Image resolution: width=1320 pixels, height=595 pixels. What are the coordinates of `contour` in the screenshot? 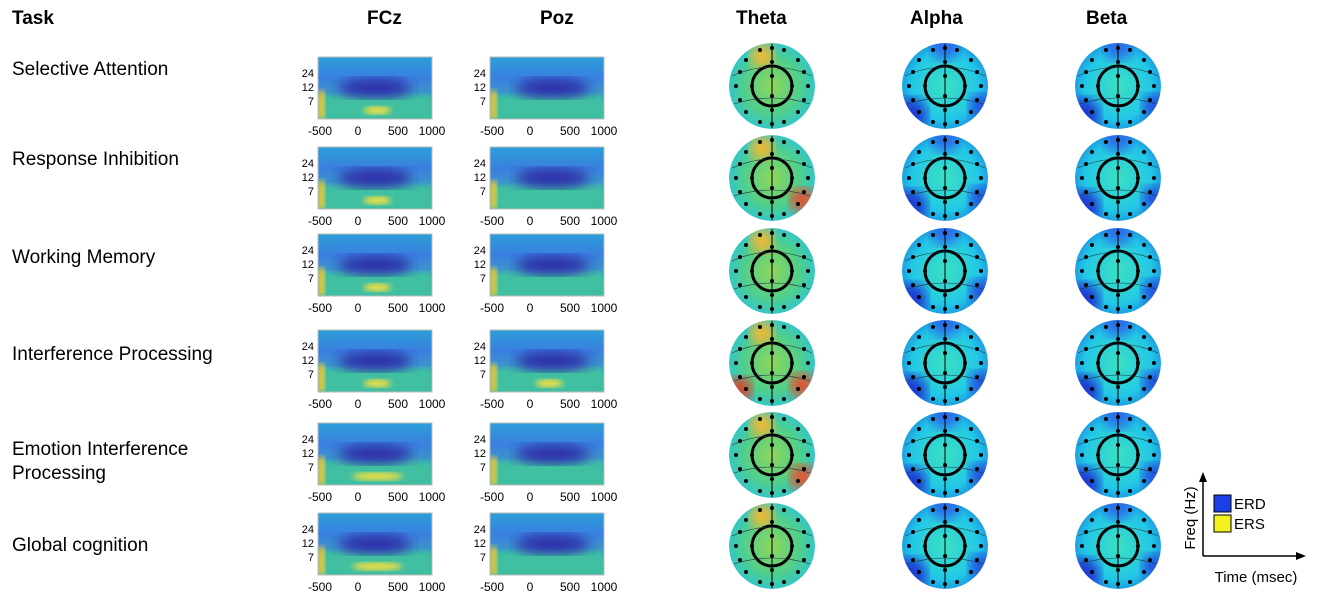 It's located at (1118, 378).